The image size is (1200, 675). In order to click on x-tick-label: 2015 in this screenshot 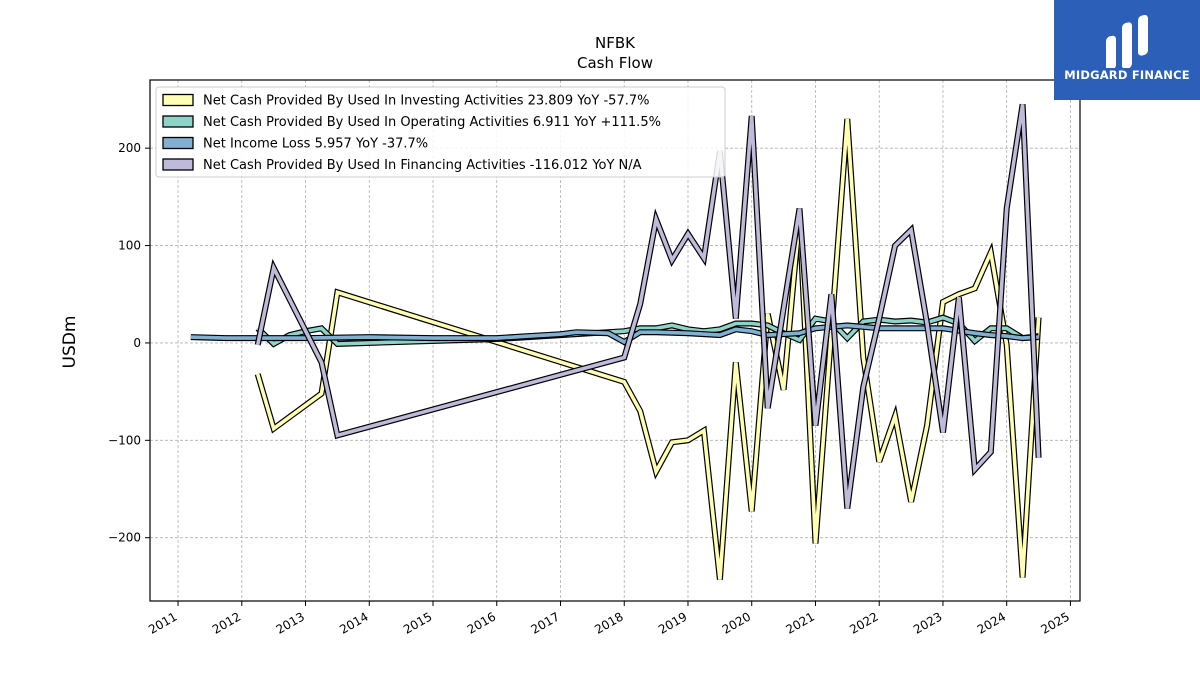, I will do `click(417, 622)`.